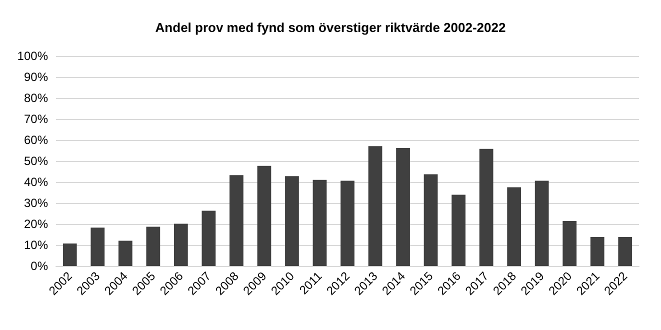  Describe the element at coordinates (36, 77) in the screenshot. I see `y-tick-label: 90%` at that location.